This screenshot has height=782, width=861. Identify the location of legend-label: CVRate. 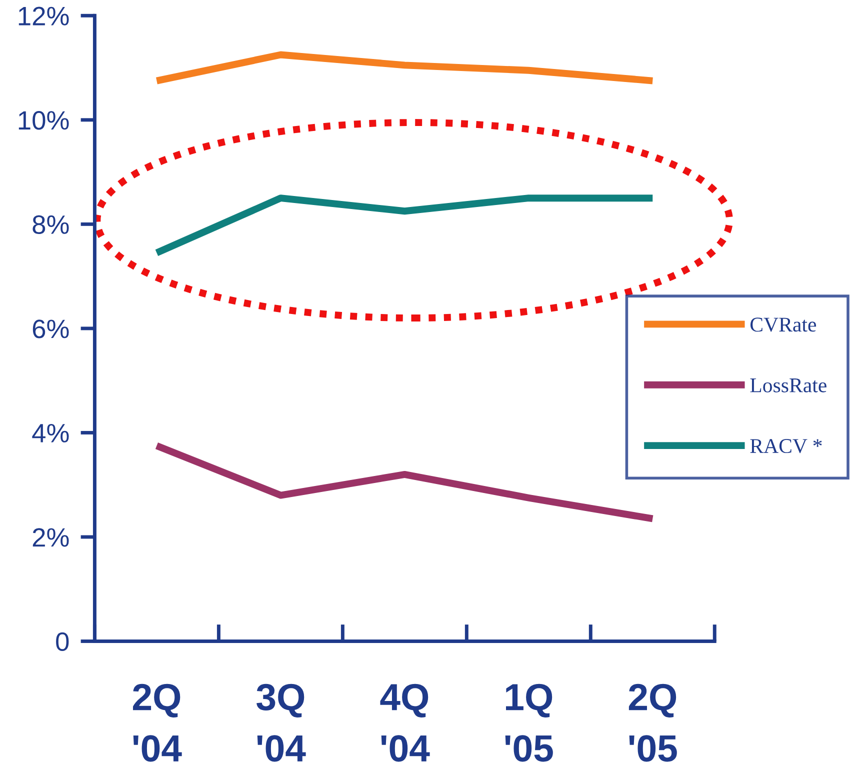
(783, 325).